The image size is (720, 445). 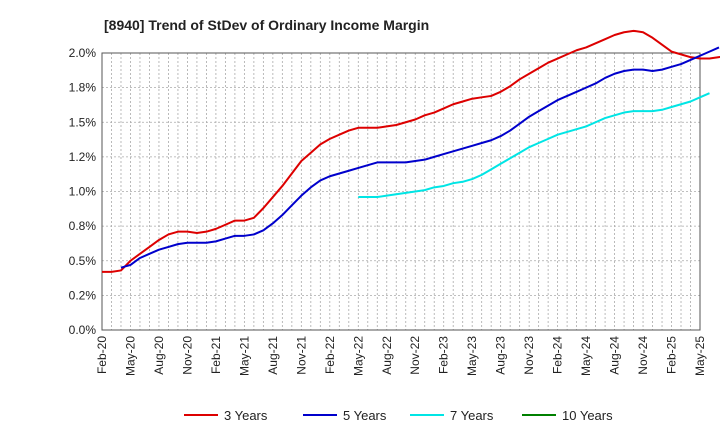 What do you see at coordinates (83, 330) in the screenshot?
I see `y-tick-label: 0.0%` at bounding box center [83, 330].